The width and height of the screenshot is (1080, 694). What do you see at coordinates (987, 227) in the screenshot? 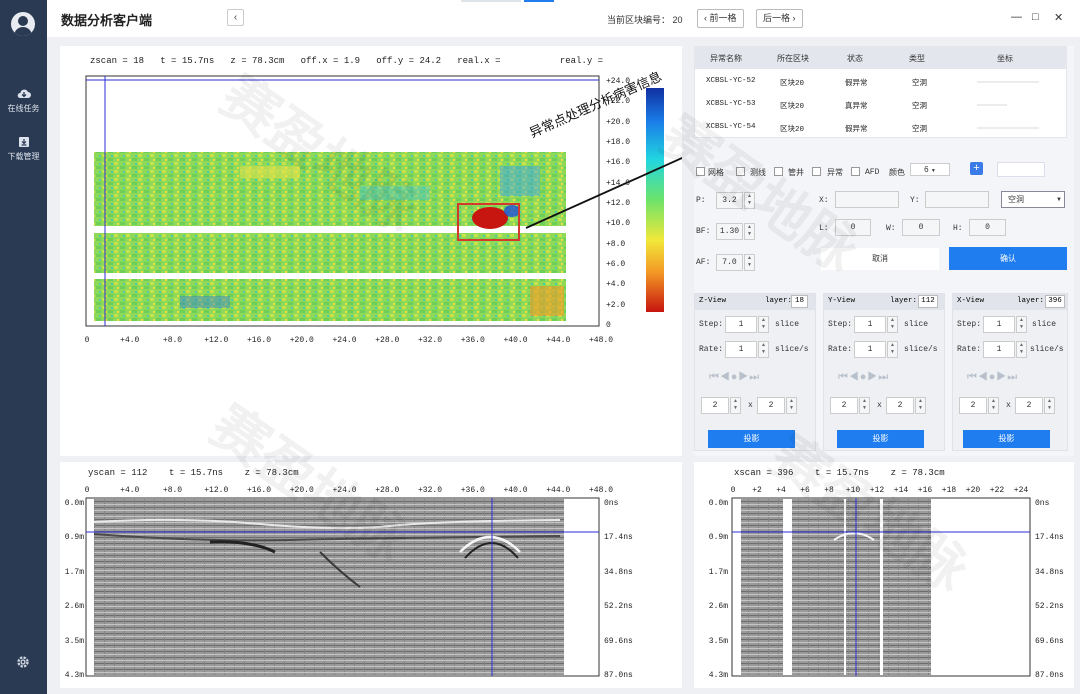
I see `h-input: 0` at bounding box center [987, 227].